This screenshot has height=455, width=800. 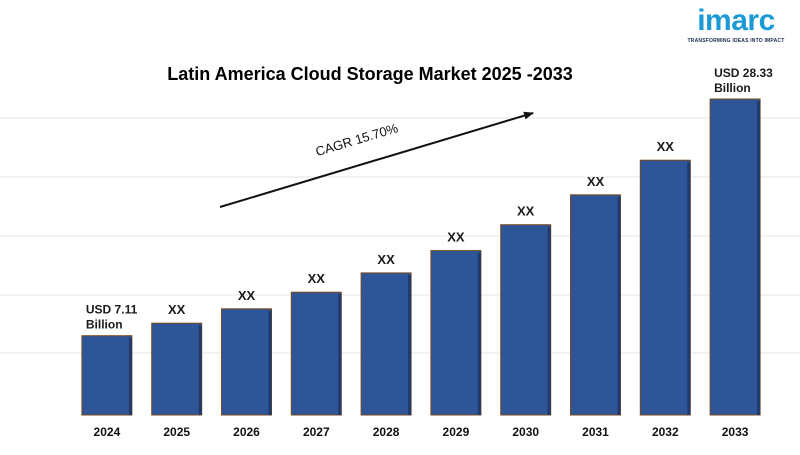 I want to click on tick-label-2027: 2027, so click(x=316, y=432).